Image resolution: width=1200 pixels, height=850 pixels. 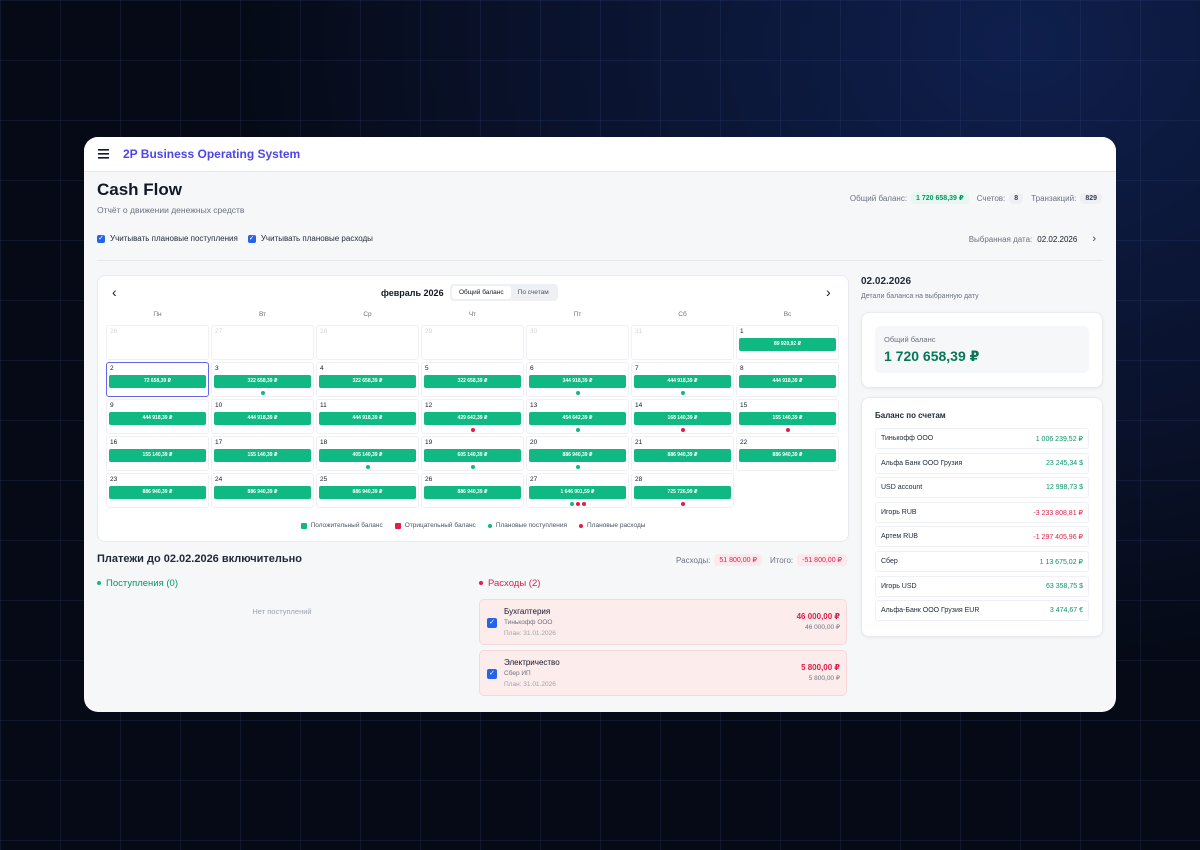 What do you see at coordinates (572, 504) in the screenshot?
I see `planned-dot` at bounding box center [572, 504].